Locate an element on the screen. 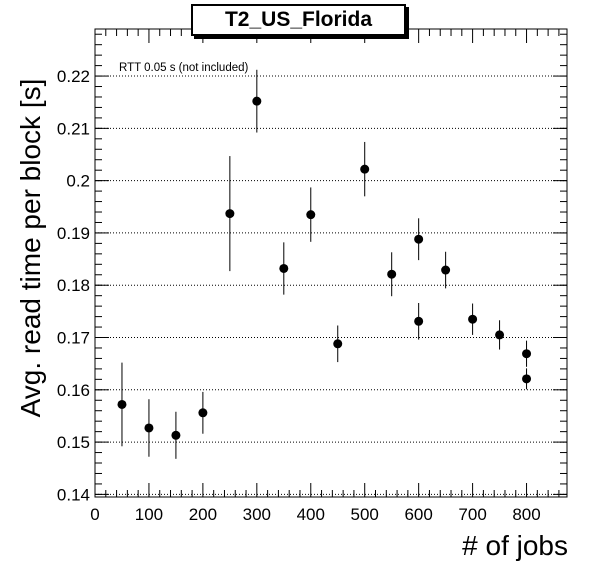 The image size is (596, 572). y-tick-label: 0.17 is located at coordinates (73, 338).